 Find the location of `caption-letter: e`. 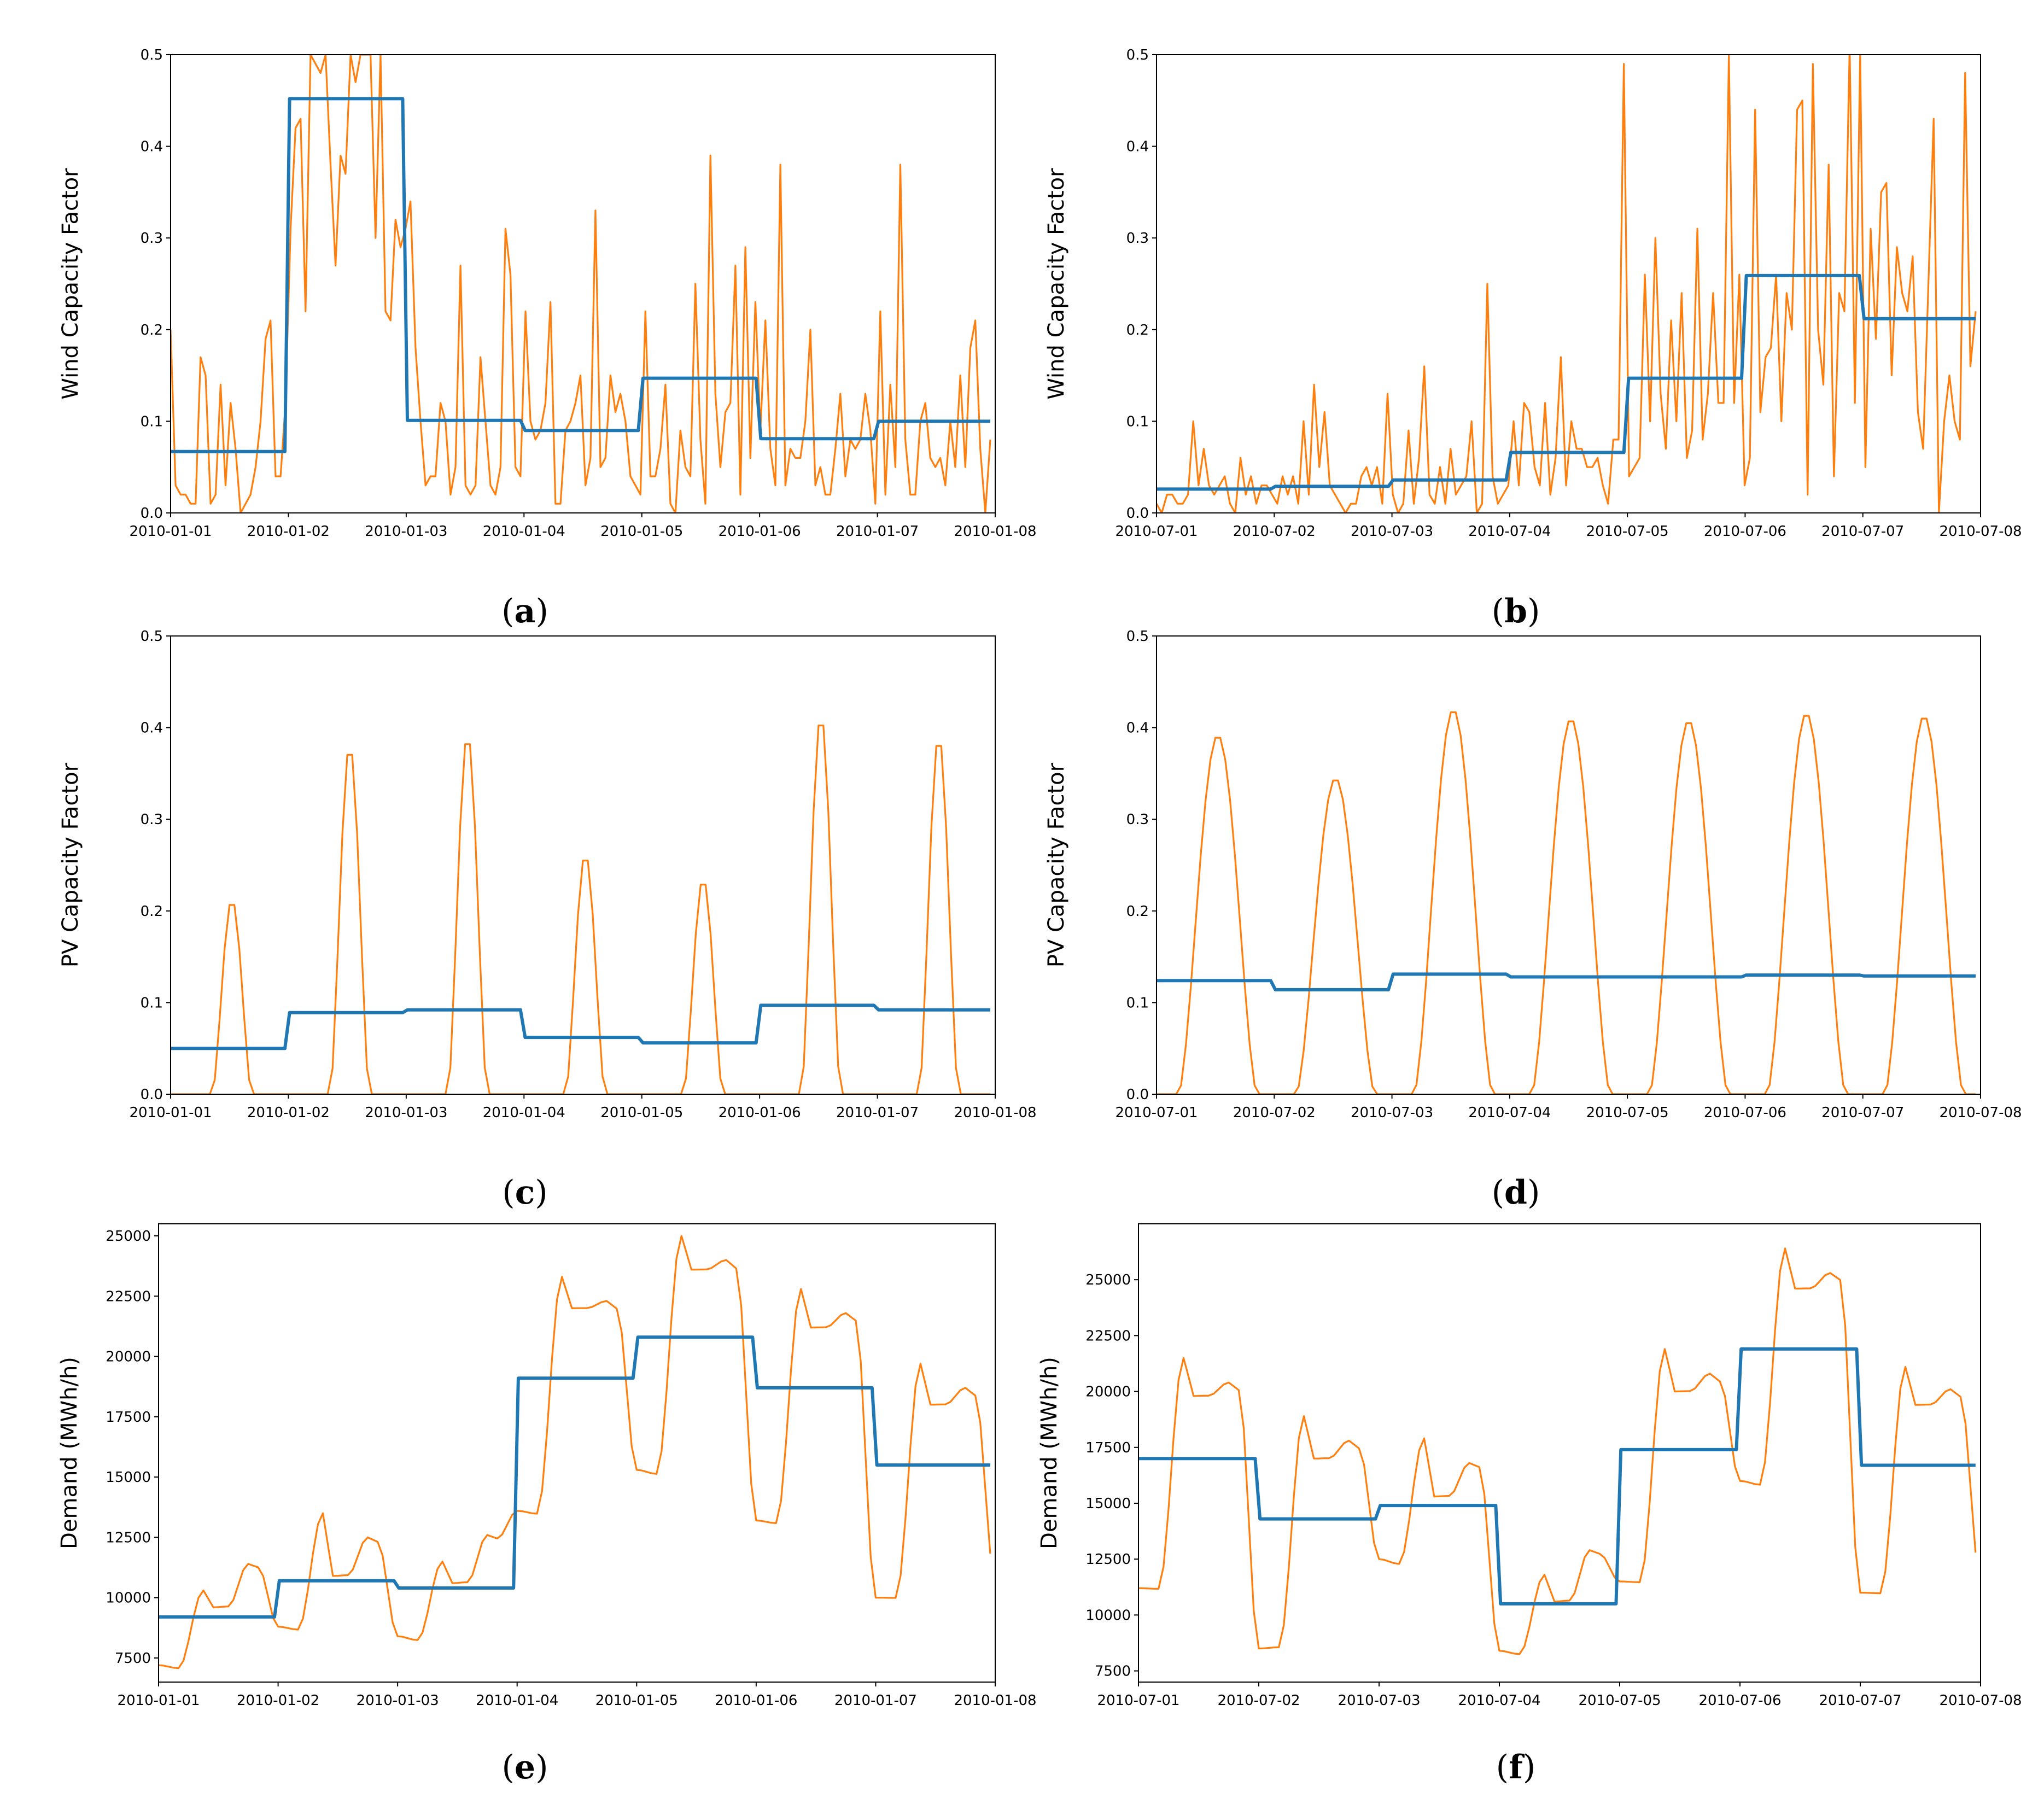

caption-letter: e is located at coordinates (525, 1767).